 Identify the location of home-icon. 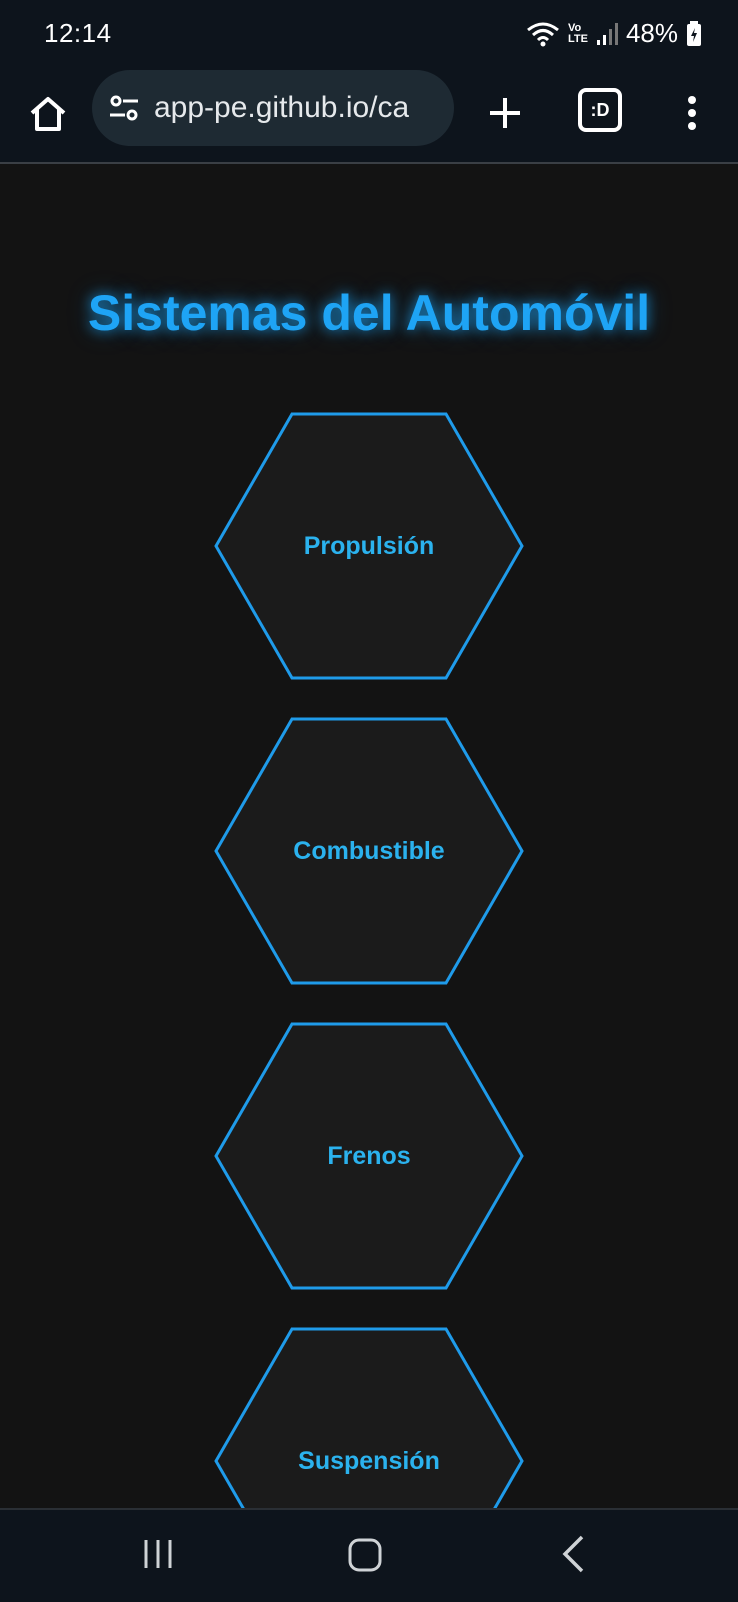
(48, 114).